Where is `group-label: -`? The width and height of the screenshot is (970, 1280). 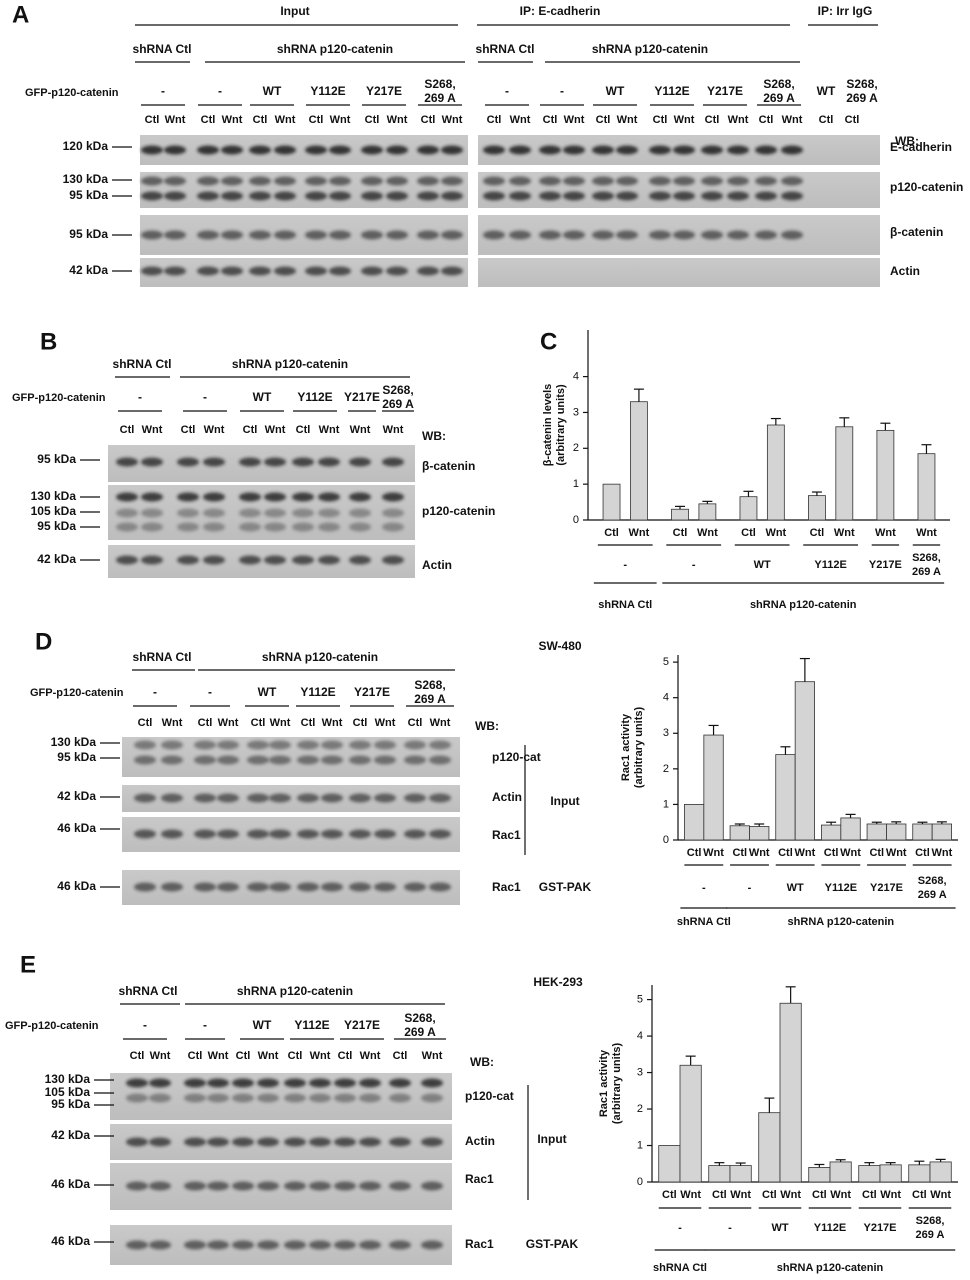
group-label: - is located at coordinates (625, 565).